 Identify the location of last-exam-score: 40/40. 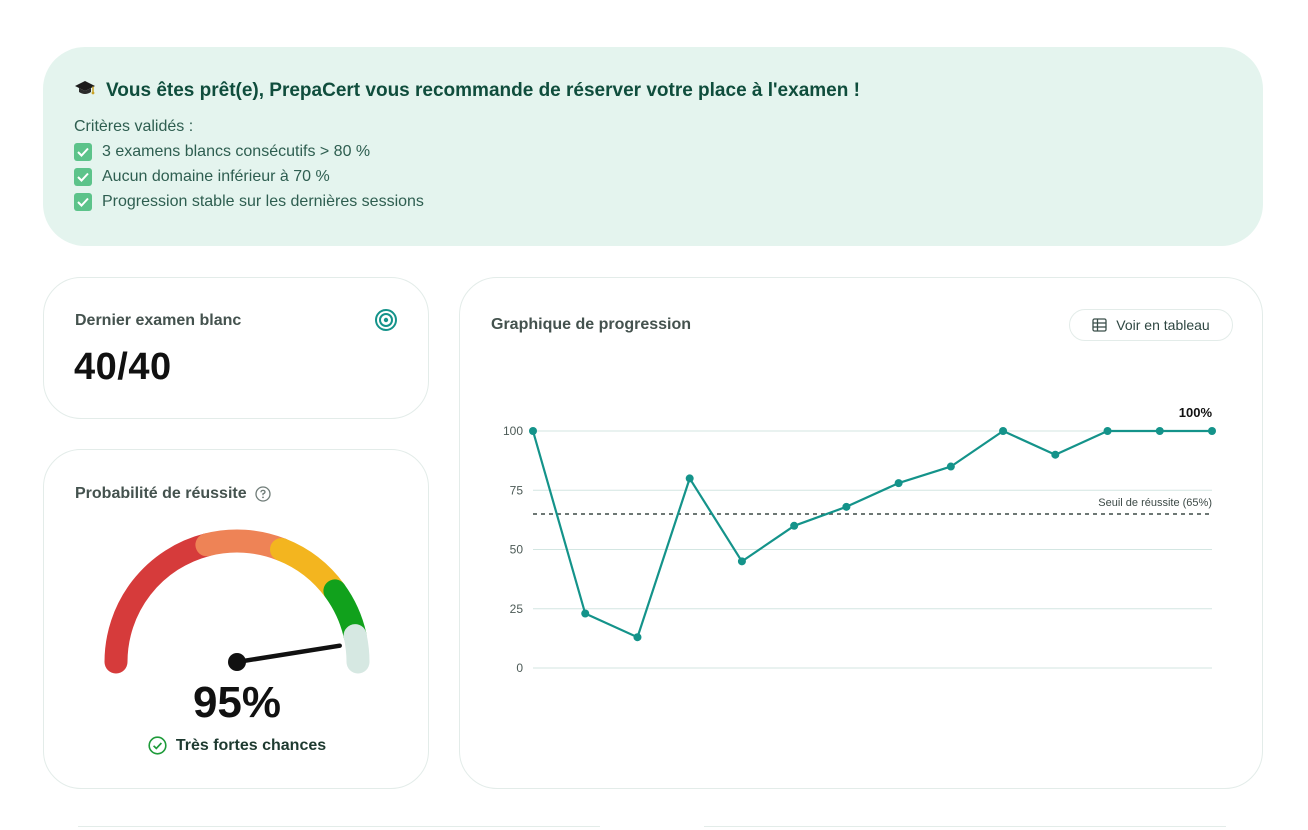
(123, 367).